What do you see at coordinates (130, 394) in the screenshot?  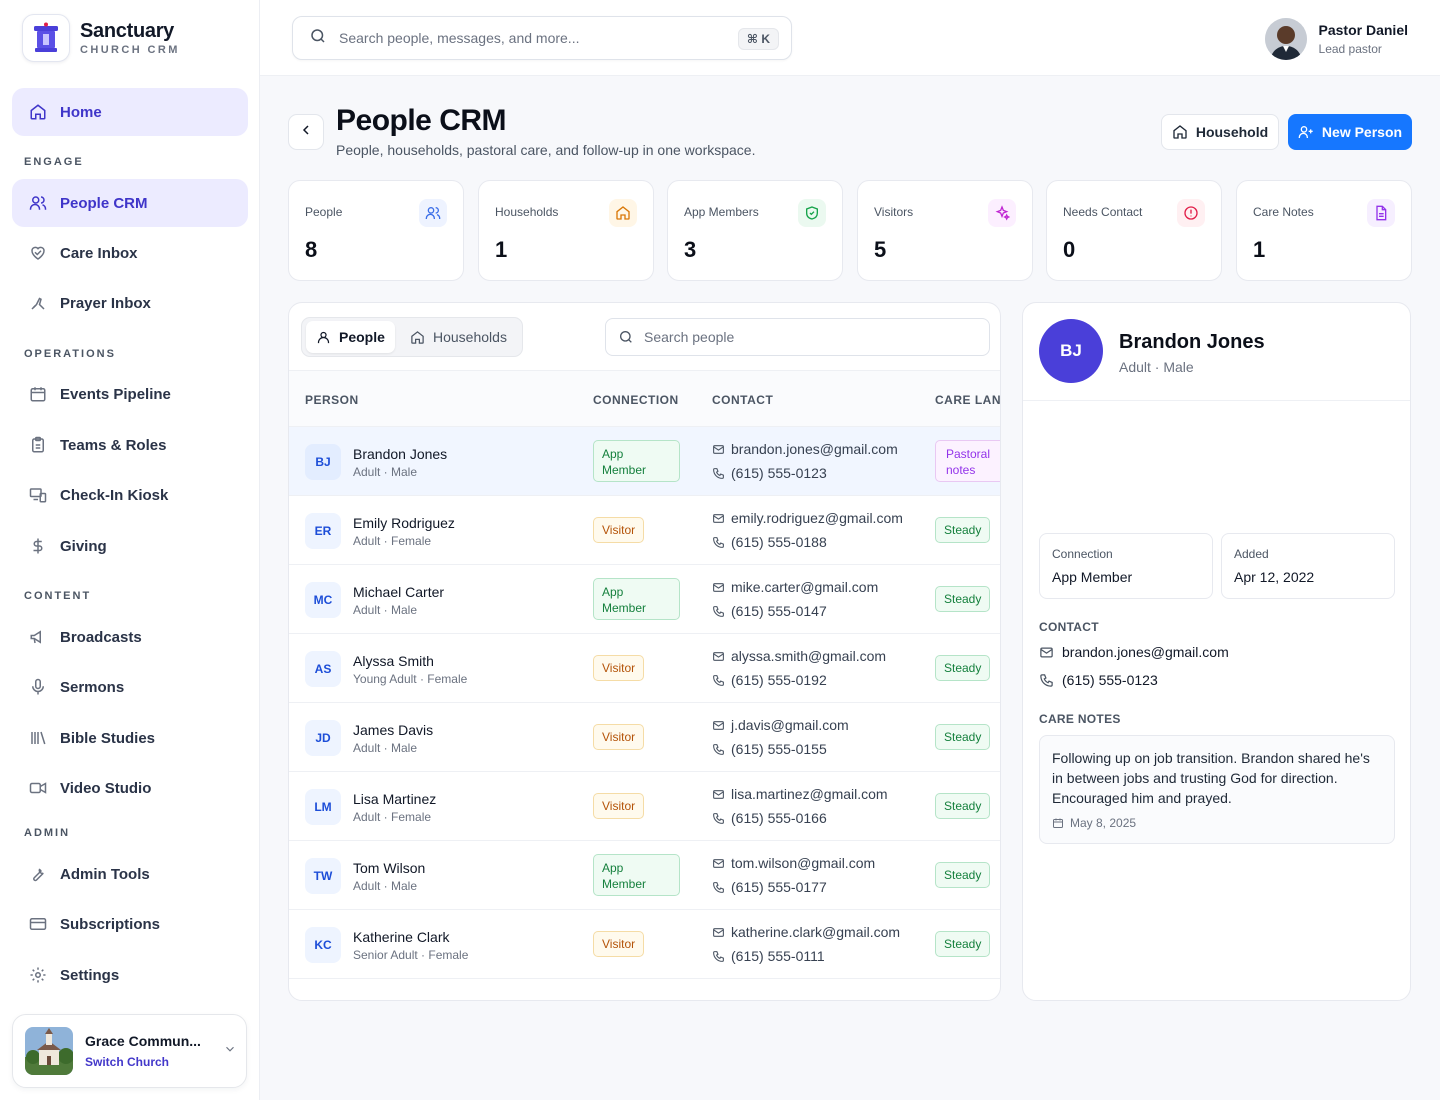 I see `sidebar-item-events-pipeline: Events Pipeline` at bounding box center [130, 394].